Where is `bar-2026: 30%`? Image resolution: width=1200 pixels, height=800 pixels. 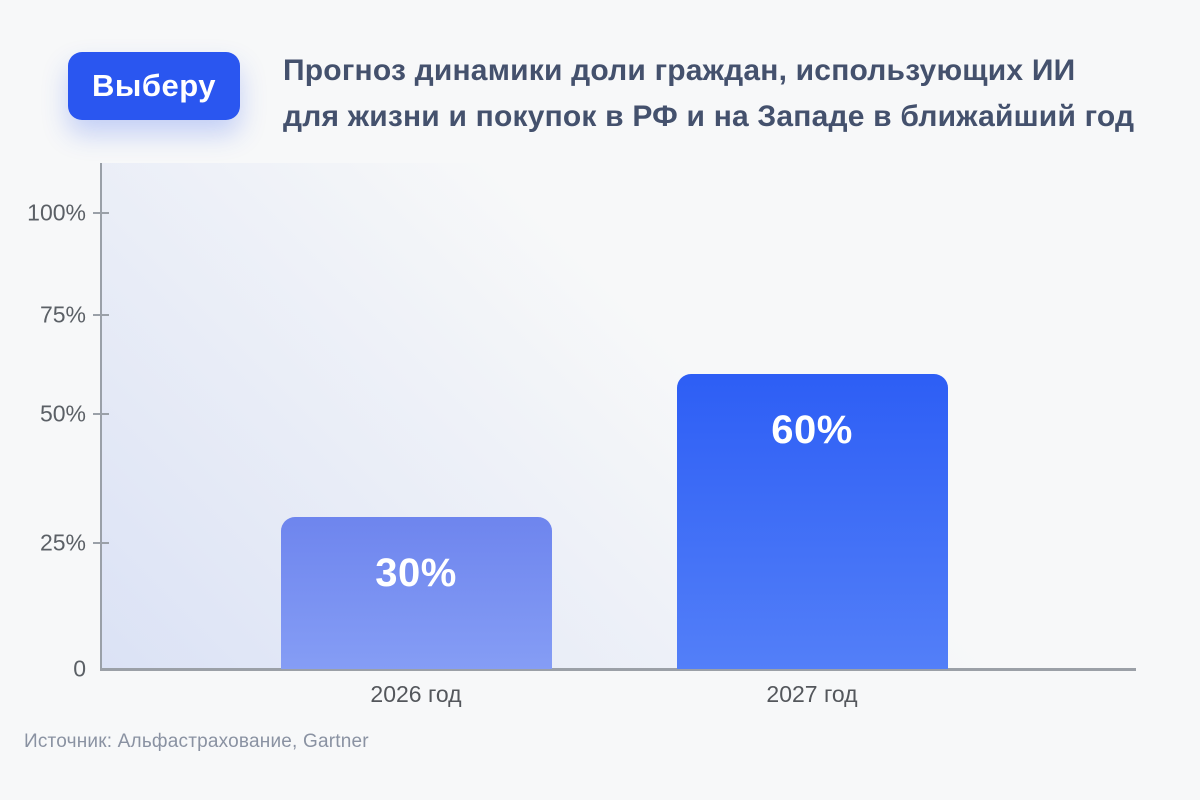
bar-2026: 30% is located at coordinates (416, 593).